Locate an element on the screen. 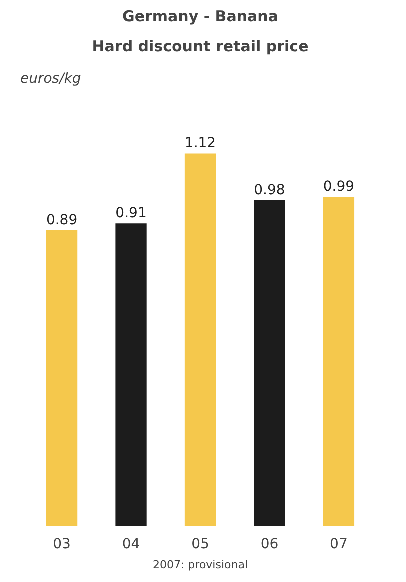 This screenshot has height=582, width=406. y-axis-title: euros/kg is located at coordinates (51, 79).